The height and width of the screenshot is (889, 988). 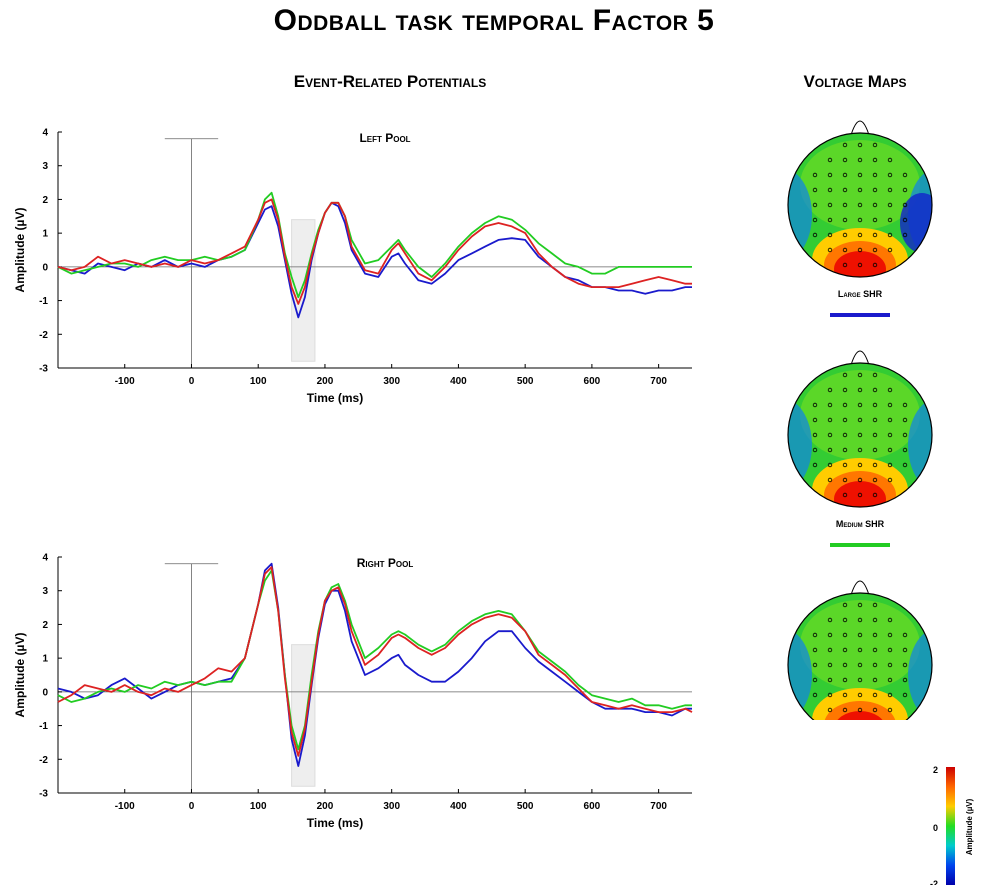 What do you see at coordinates (43, 301) in the screenshot?
I see `y-tick-label: -1` at bounding box center [43, 301].